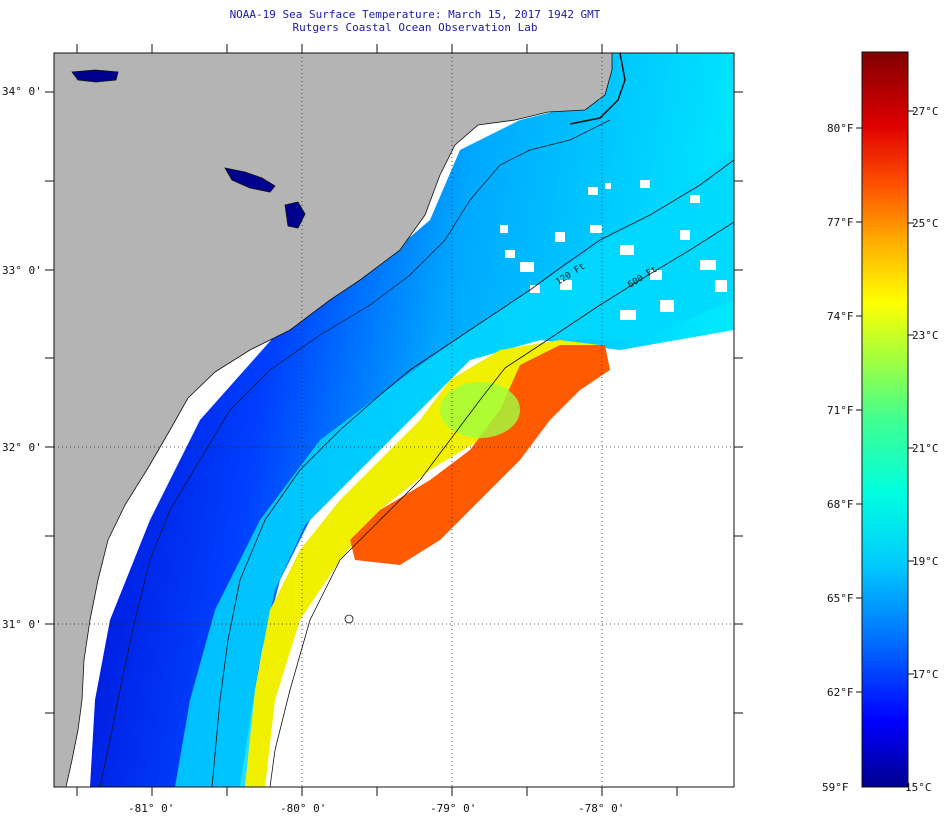 The width and height of the screenshot is (944, 817). I want to click on colorbar-f-71: 71°F, so click(840, 410).